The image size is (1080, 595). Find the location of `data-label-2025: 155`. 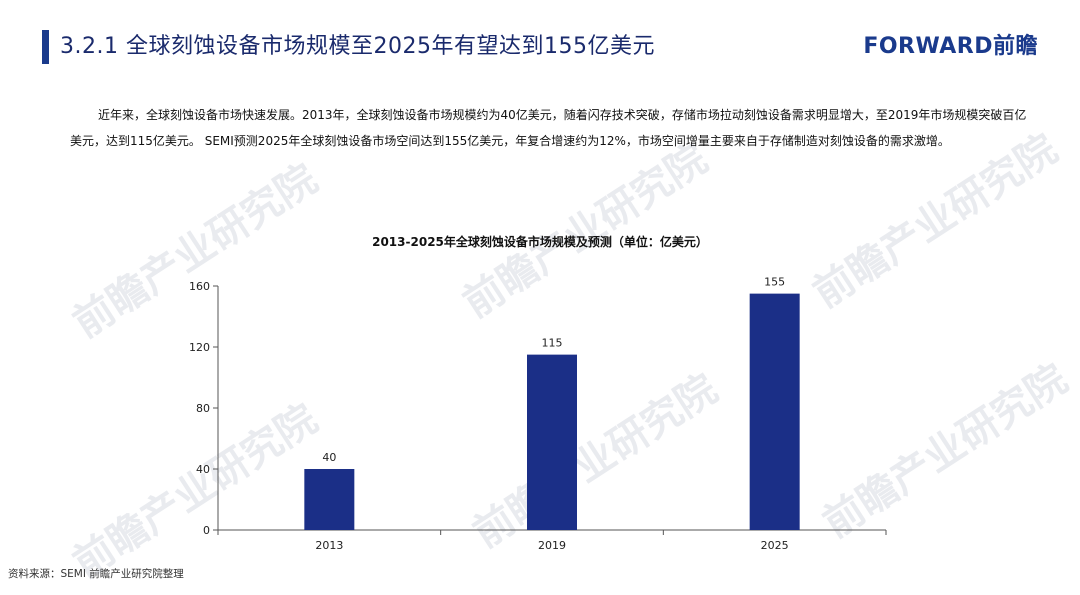

data-label-2025: 155 is located at coordinates (774, 282).